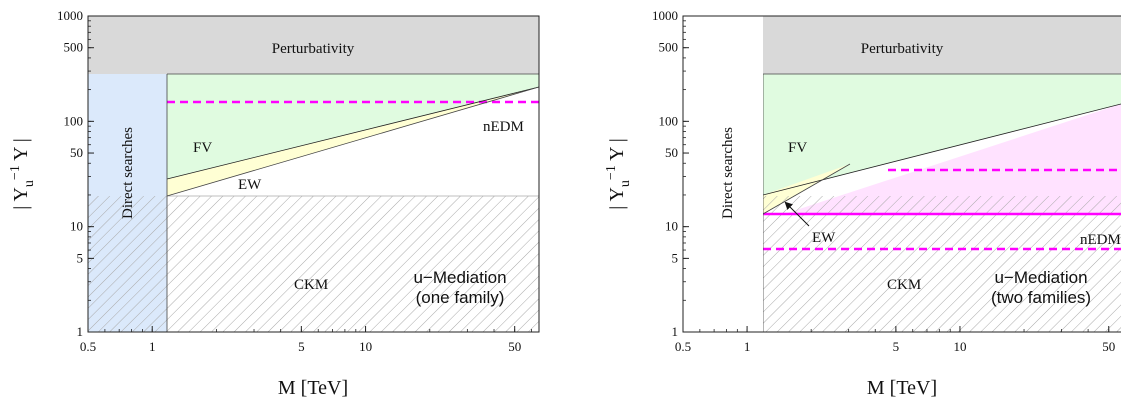 This screenshot has width=1121, height=399. I want to click on chart-subtitle: (two families), so click(1041, 297).